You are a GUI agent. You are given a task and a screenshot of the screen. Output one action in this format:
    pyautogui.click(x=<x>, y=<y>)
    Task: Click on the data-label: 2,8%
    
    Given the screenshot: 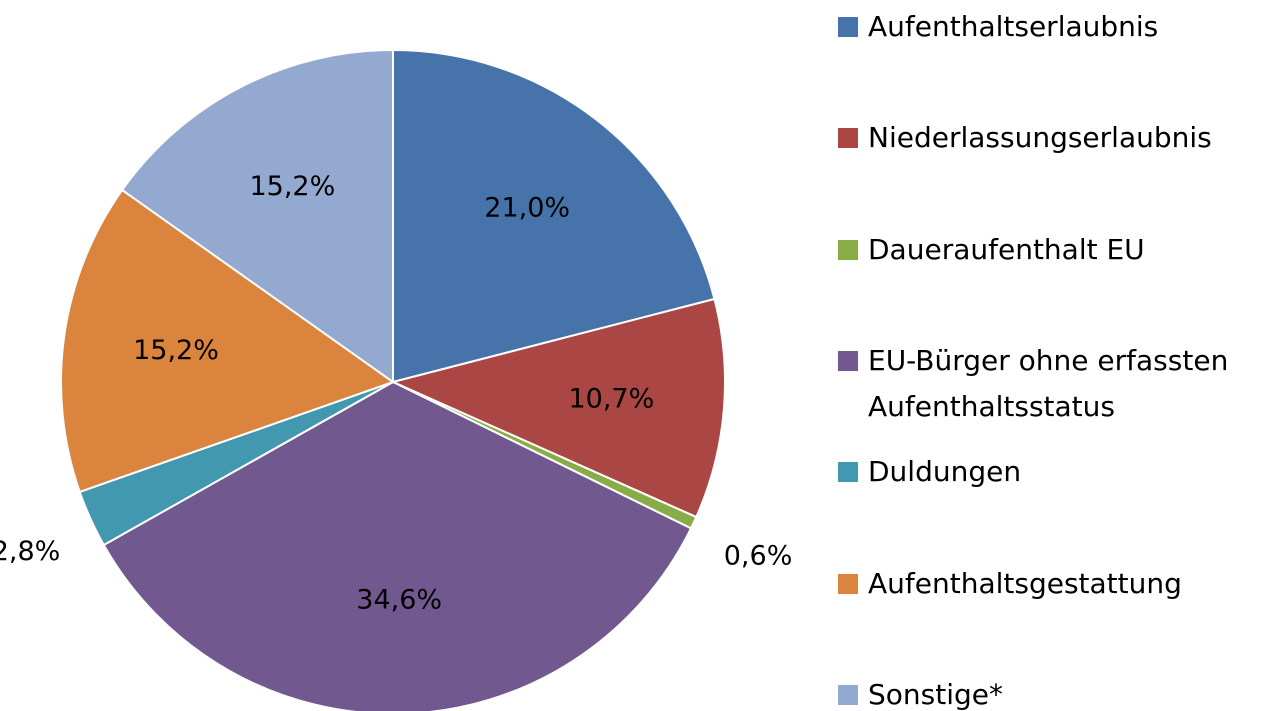 What is the action you would take?
    pyautogui.click(x=30, y=551)
    